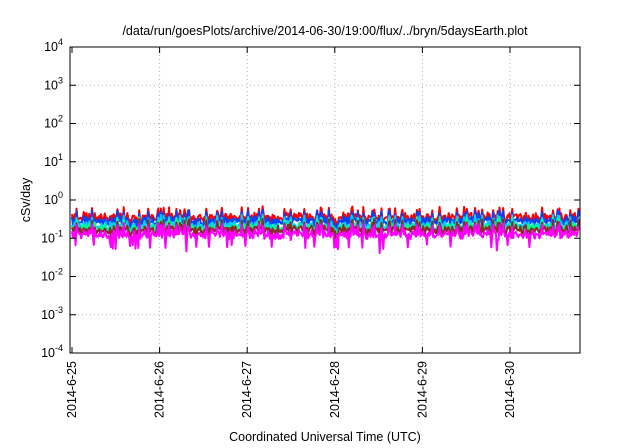 The image size is (640, 448). I want to click on x-tick-label: 2014-6-26, so click(160, 389).